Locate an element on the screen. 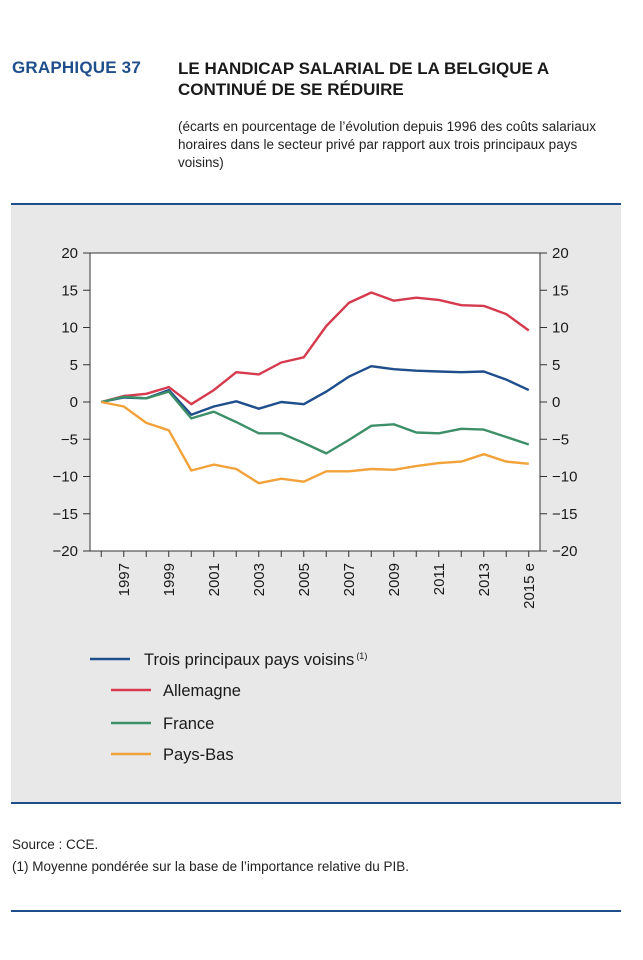 The width and height of the screenshot is (643, 960). legend-label: Trois principaux pays voisins (1) is located at coordinates (255, 660).